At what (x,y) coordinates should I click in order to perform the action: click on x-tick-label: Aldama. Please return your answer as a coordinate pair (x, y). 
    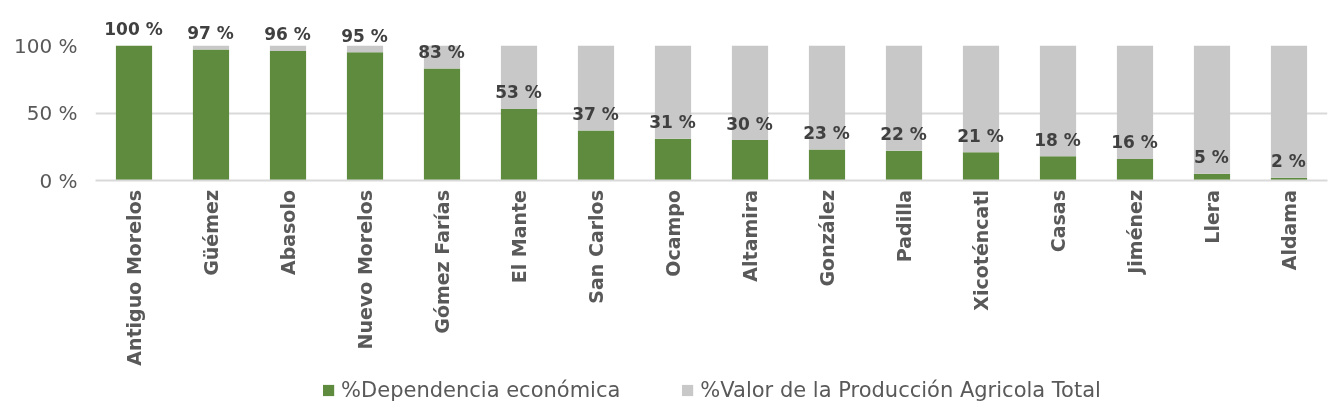
    Looking at the image, I should click on (1288, 230).